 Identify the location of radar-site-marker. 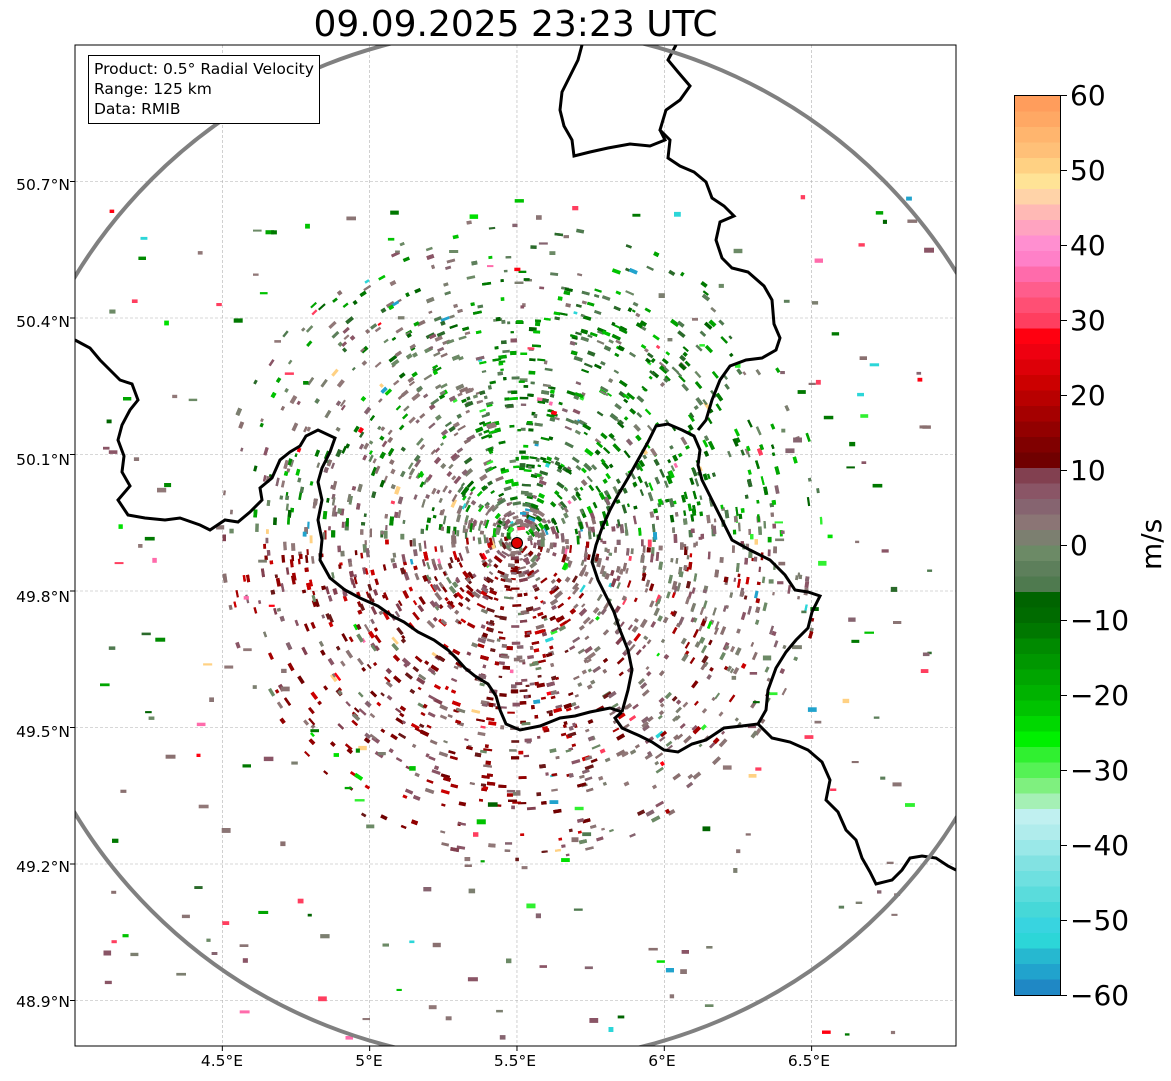
(517, 543).